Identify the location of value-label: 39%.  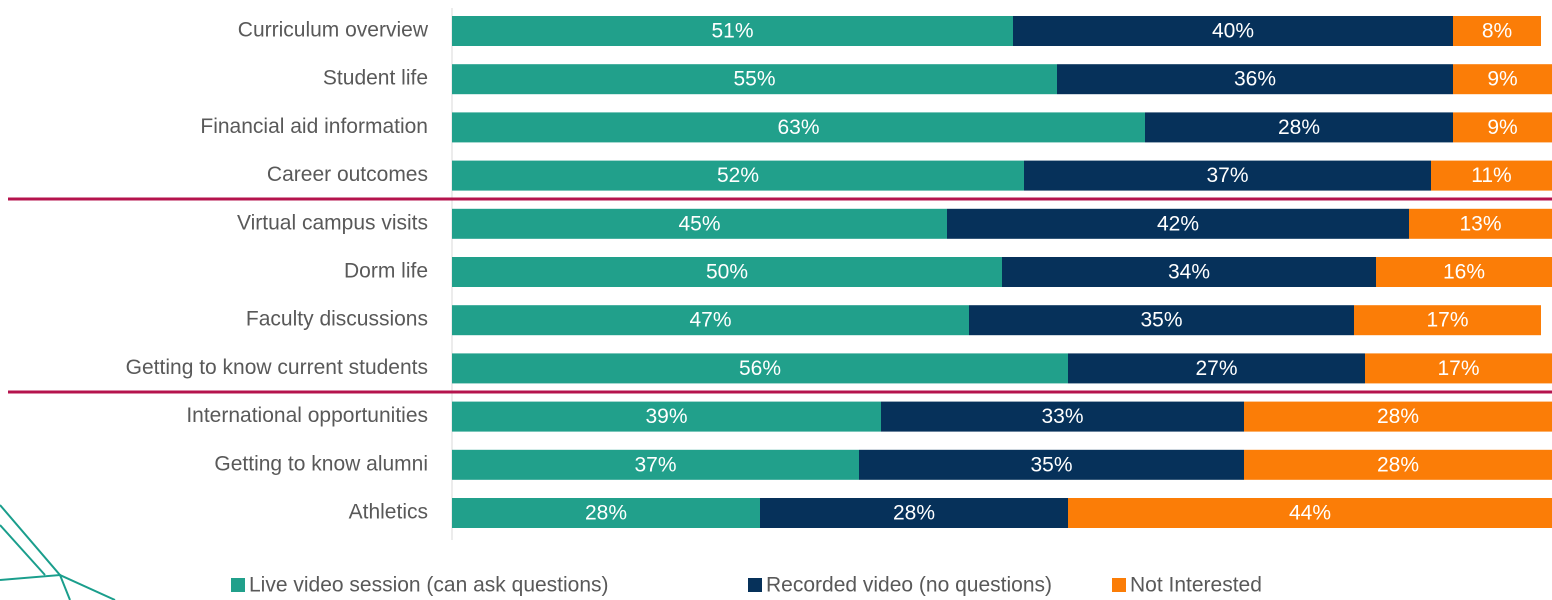
(666, 416).